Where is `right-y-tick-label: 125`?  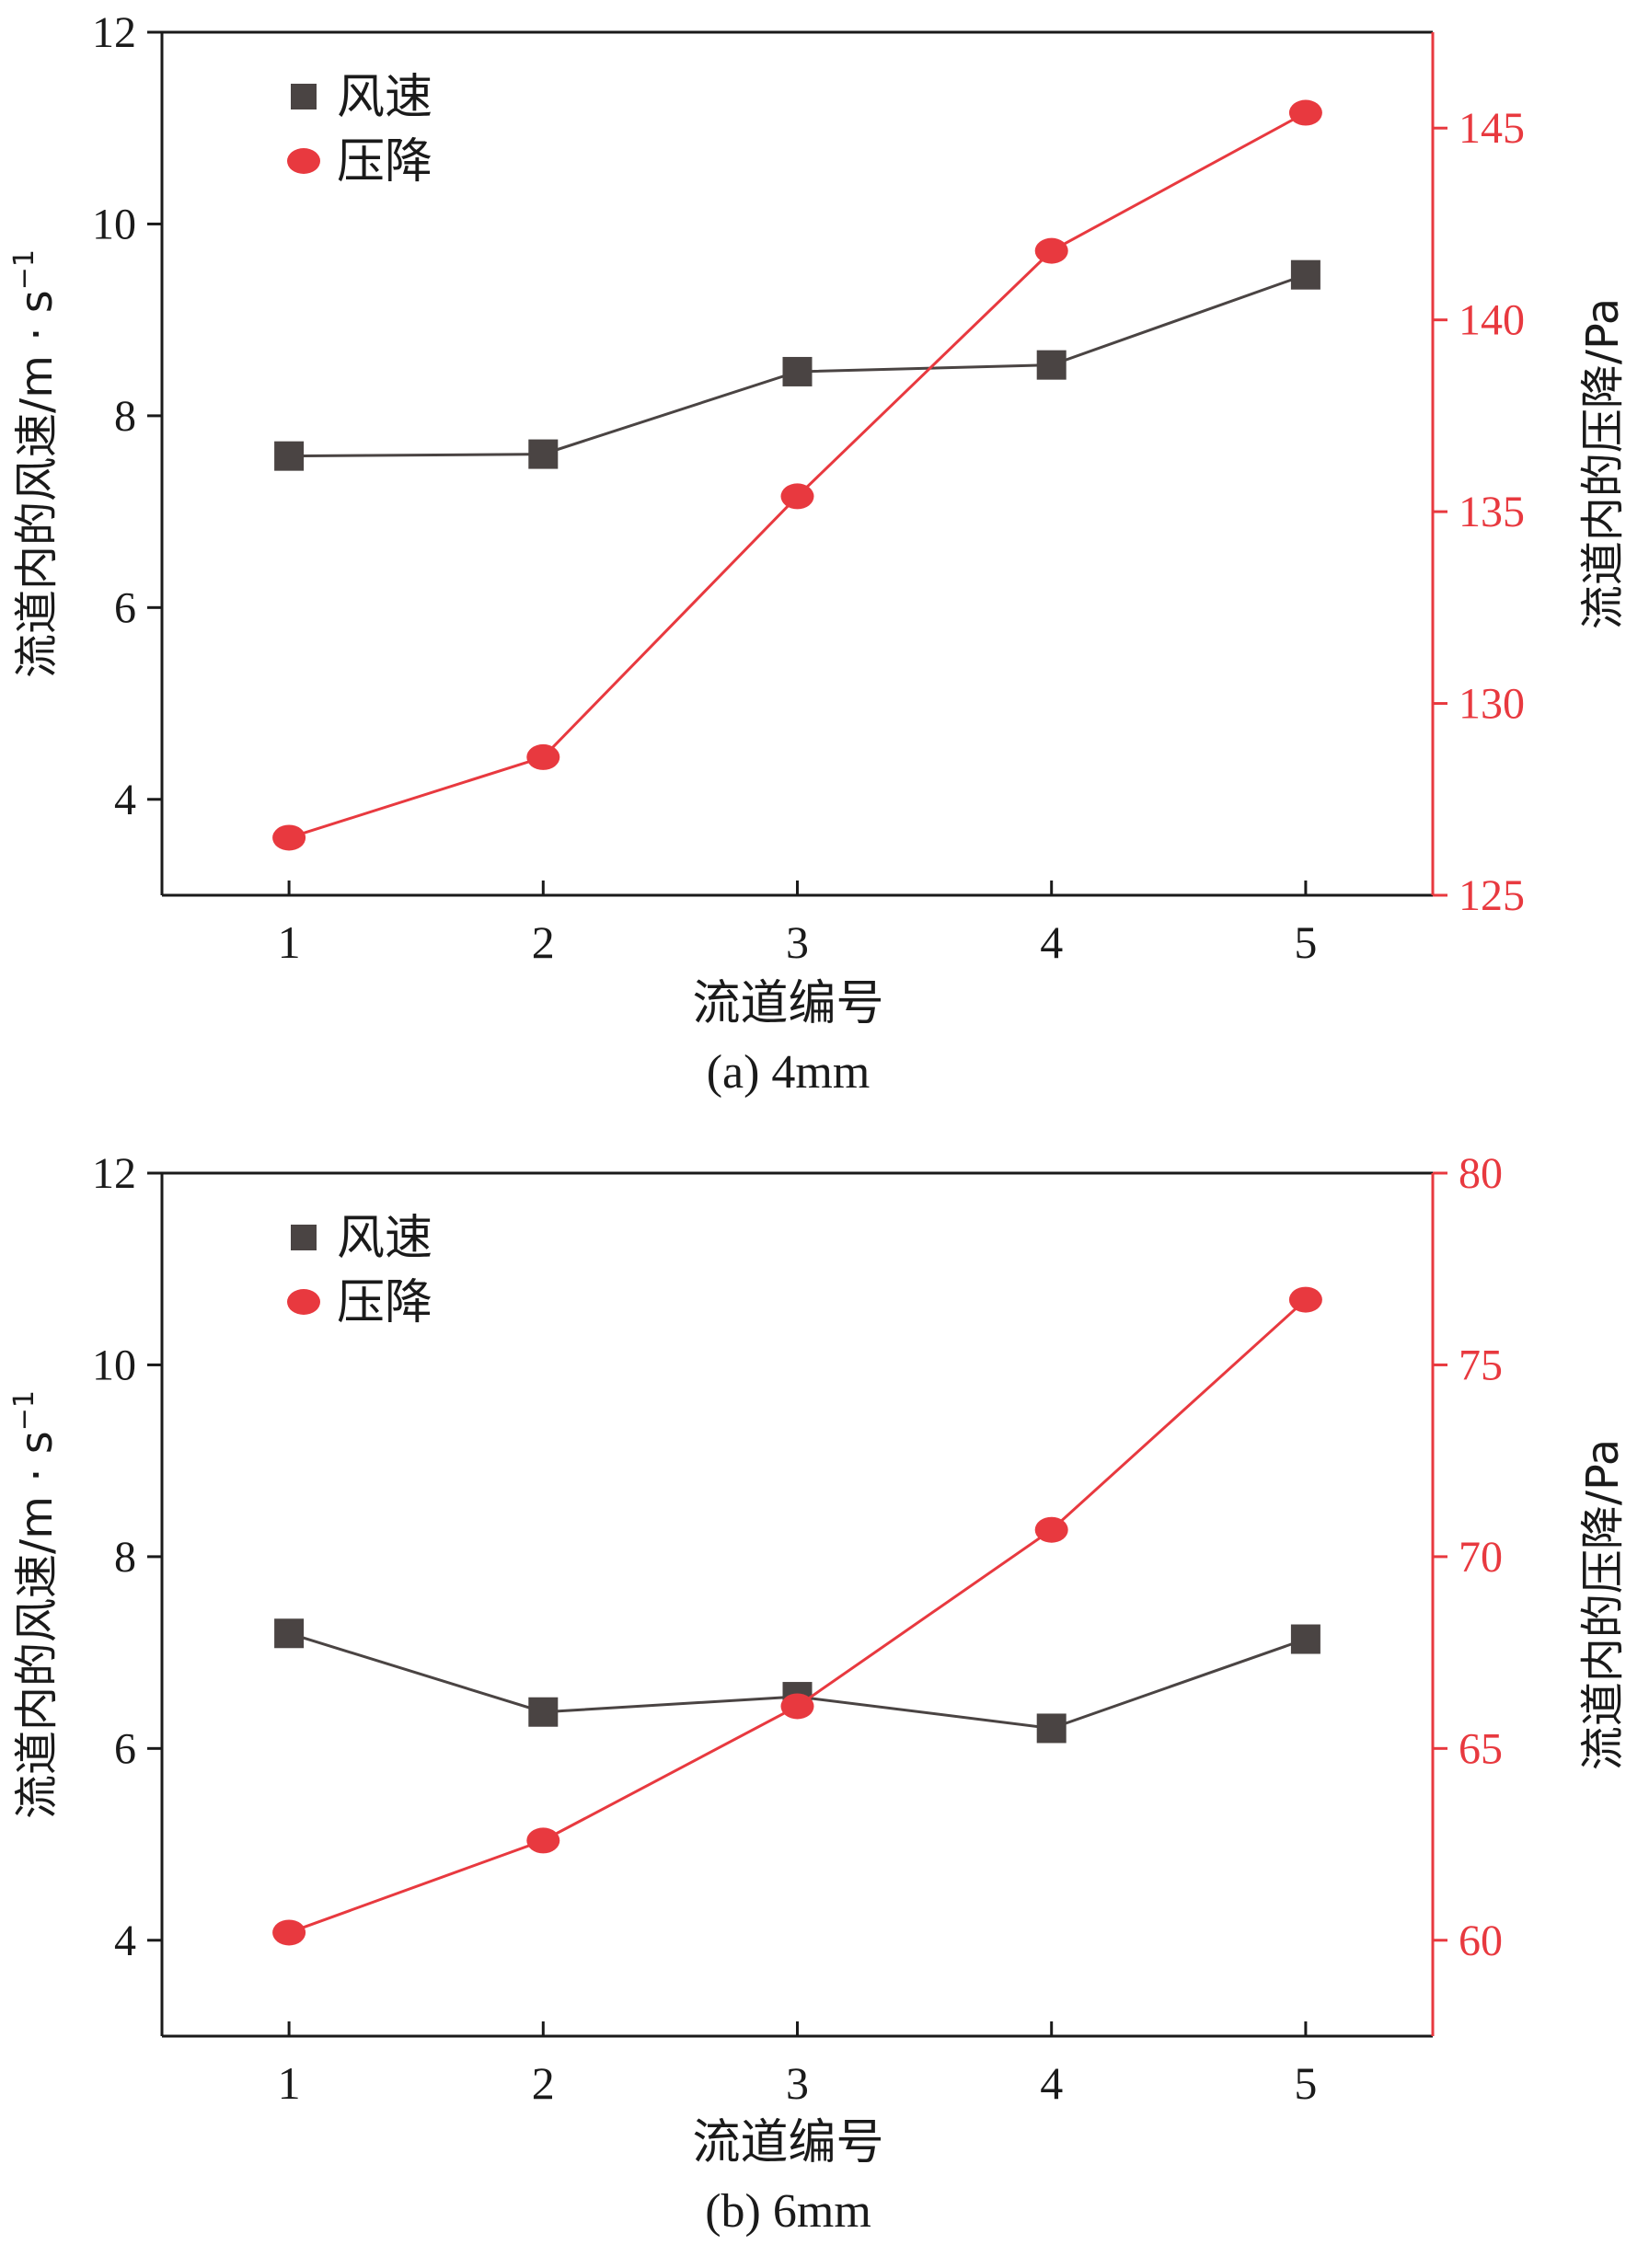 right-y-tick-label: 125 is located at coordinates (1492, 896).